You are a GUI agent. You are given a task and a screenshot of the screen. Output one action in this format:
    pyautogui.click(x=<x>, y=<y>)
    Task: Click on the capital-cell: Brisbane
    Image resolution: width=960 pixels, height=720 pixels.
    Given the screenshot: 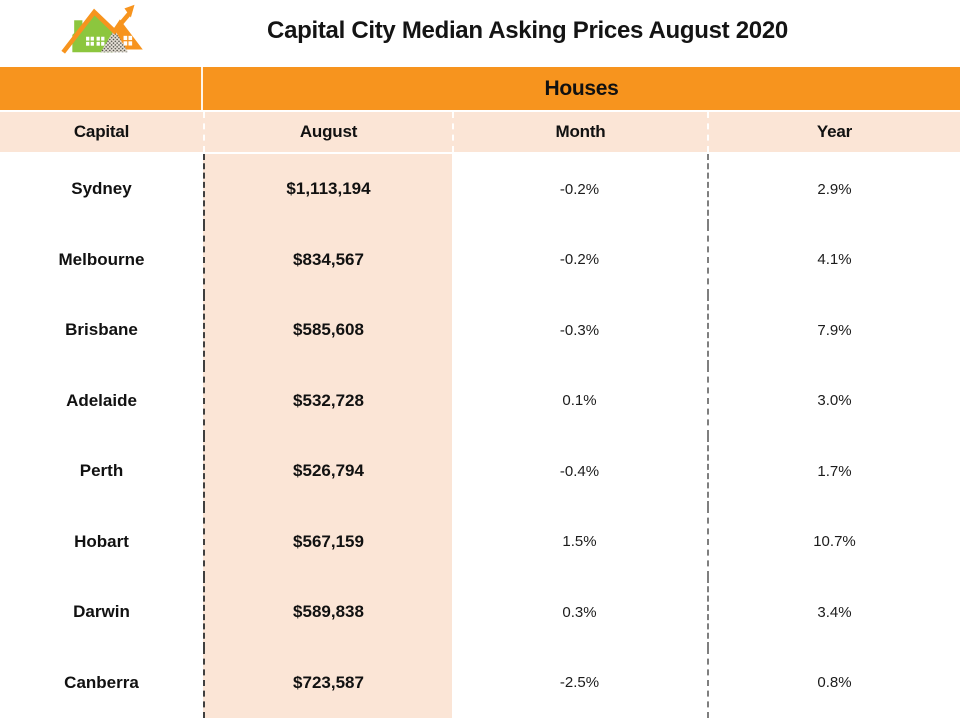 What is the action you would take?
    pyautogui.click(x=101, y=330)
    